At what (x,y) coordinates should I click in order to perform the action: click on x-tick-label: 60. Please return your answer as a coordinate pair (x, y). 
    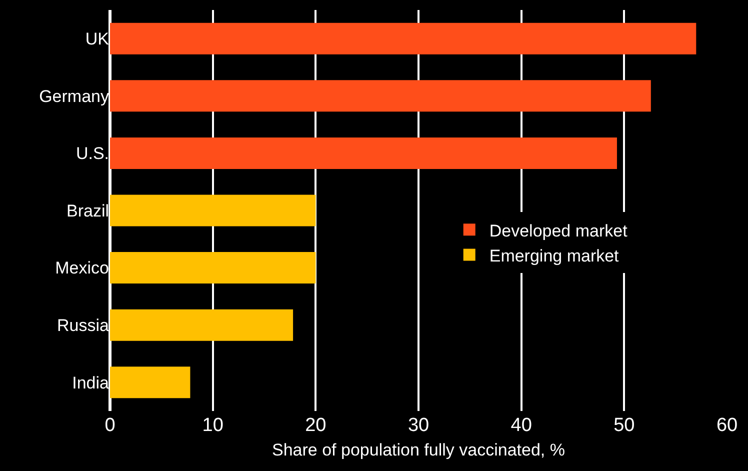
    Looking at the image, I should click on (727, 425).